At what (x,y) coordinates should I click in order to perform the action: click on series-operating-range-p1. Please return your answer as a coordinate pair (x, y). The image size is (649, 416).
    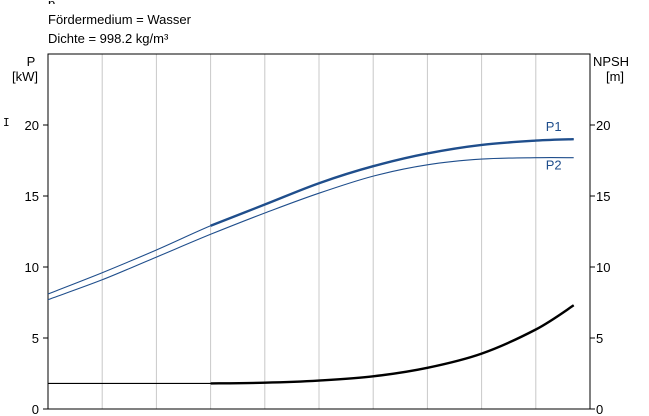
    Looking at the image, I should click on (392, 182).